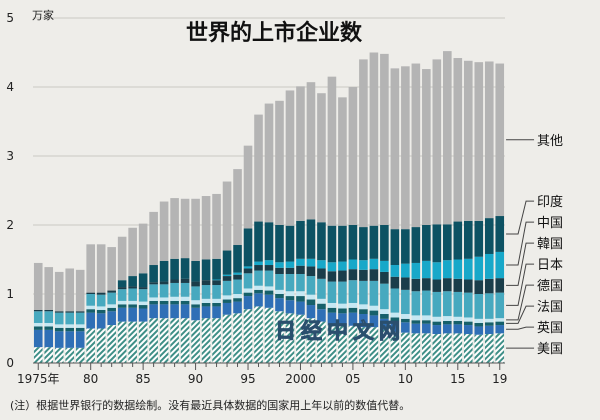  What do you see at coordinates (499, 379) in the screenshot?
I see `x-tick-label-2019: 19` at bounding box center [499, 379].